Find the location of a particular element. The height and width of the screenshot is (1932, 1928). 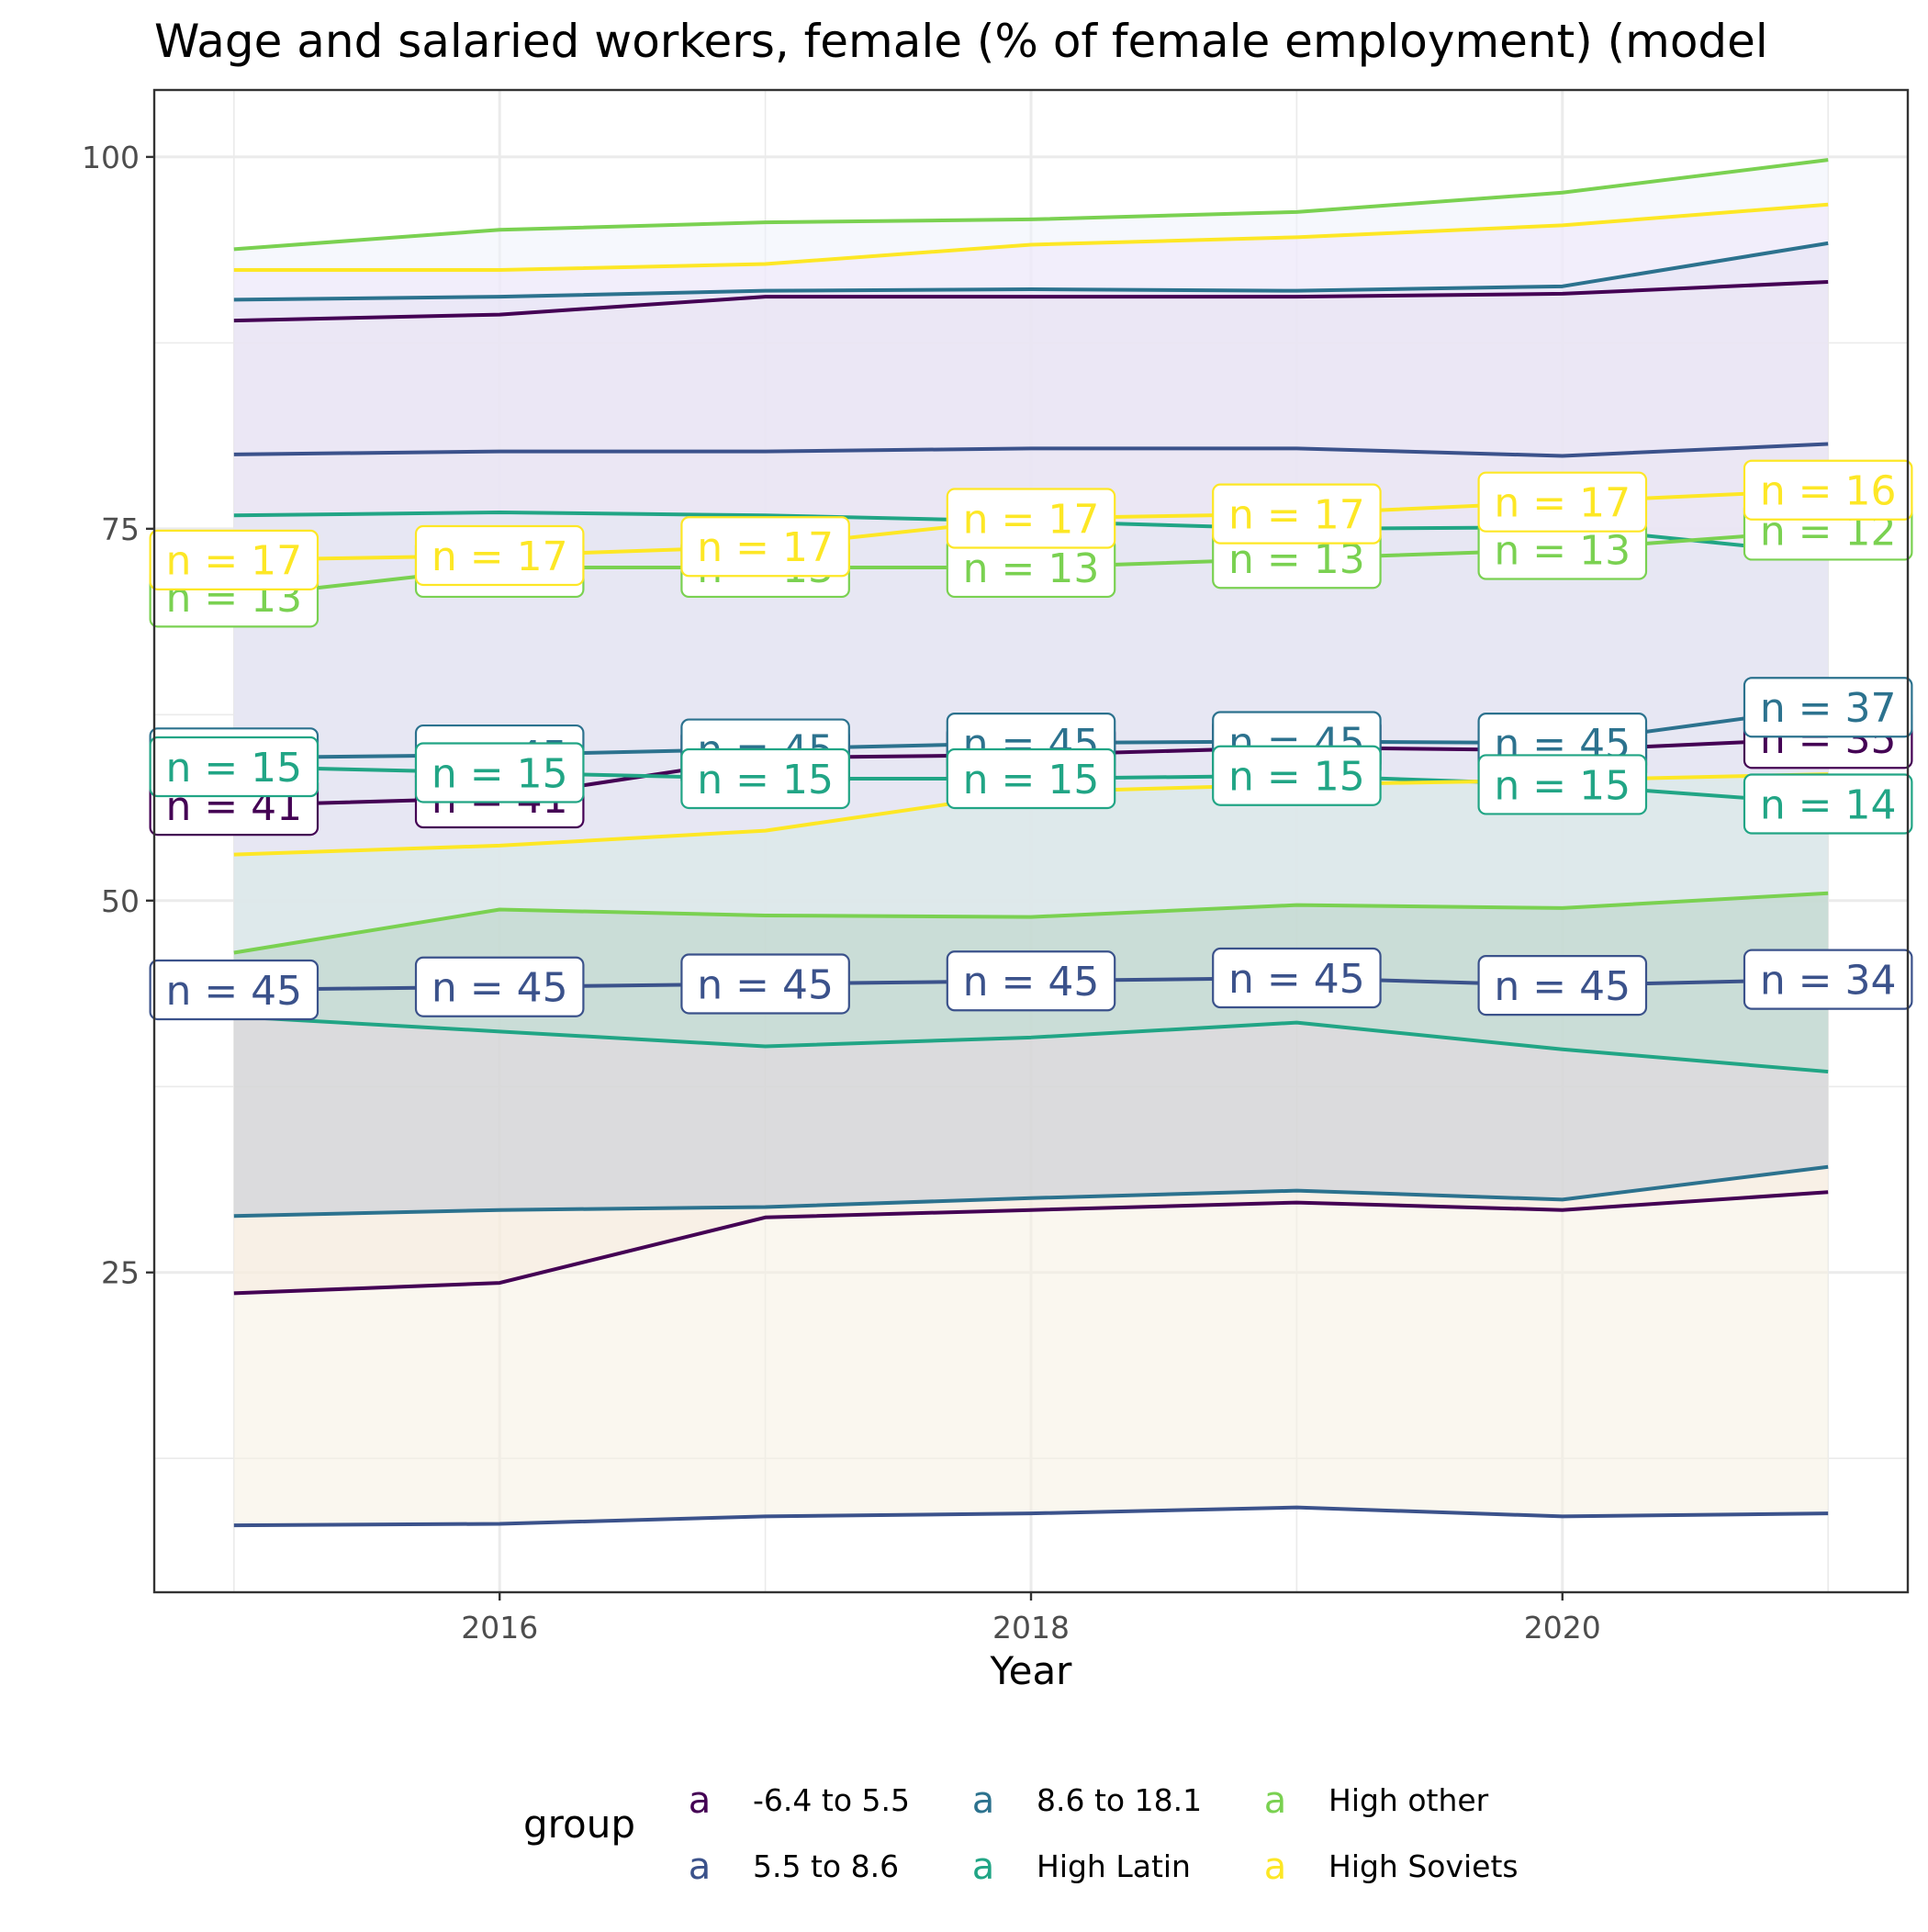

y-tick-label: 25 is located at coordinates (120, 1273).